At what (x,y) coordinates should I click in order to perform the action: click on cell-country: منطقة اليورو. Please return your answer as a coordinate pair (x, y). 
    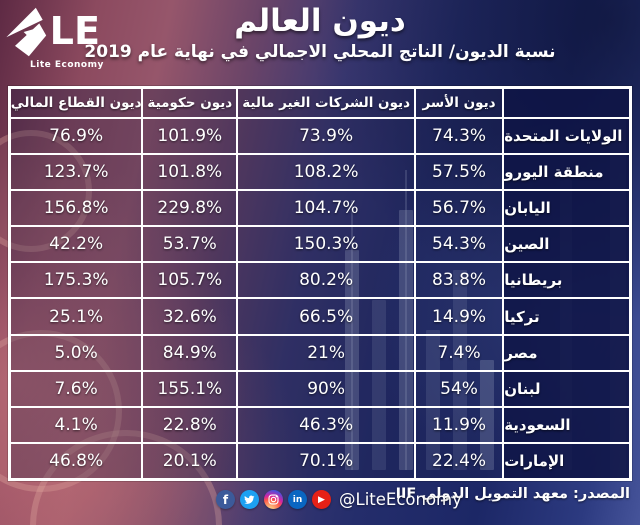
    Looking at the image, I should click on (567, 172).